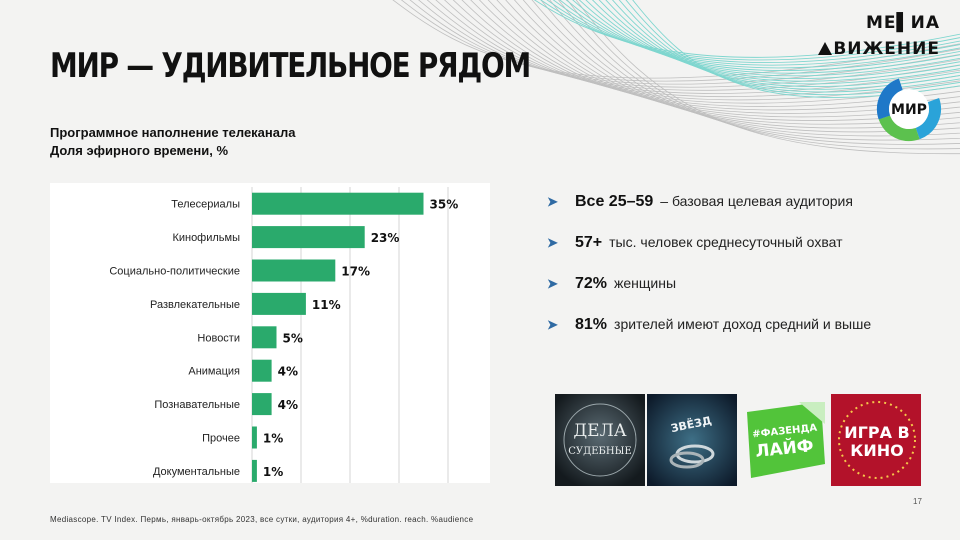  What do you see at coordinates (206, 238) in the screenshot?
I see `category-label: Кинофильмы` at bounding box center [206, 238].